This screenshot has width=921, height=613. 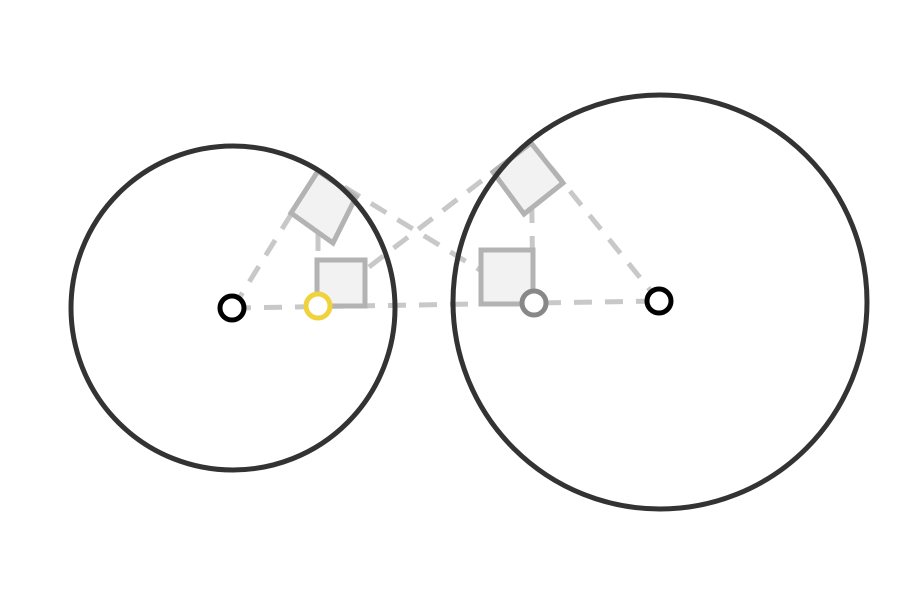 I want to click on right-angle-marker-secondary-point, so click(x=507, y=277).